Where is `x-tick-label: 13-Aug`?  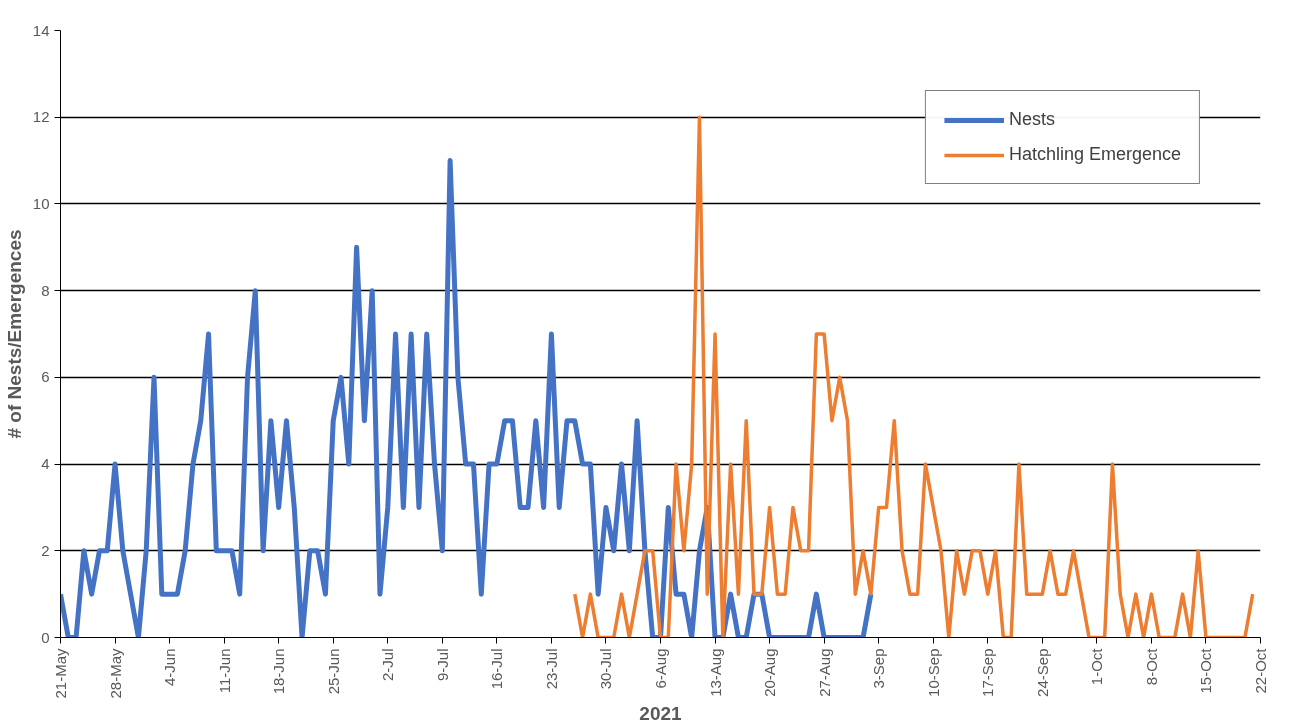
x-tick-label: 13-Aug is located at coordinates (715, 672).